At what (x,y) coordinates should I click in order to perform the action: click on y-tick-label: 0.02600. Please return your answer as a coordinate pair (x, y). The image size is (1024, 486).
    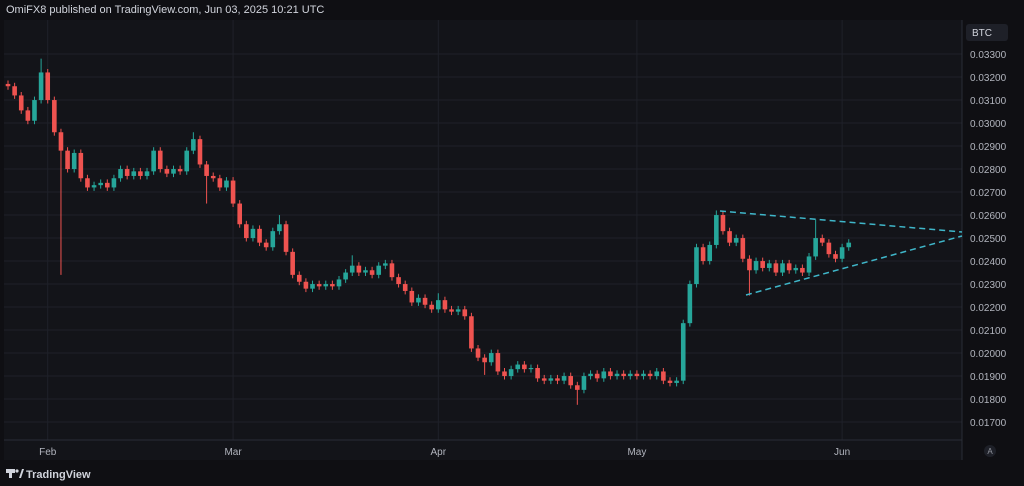
    Looking at the image, I should click on (988, 216).